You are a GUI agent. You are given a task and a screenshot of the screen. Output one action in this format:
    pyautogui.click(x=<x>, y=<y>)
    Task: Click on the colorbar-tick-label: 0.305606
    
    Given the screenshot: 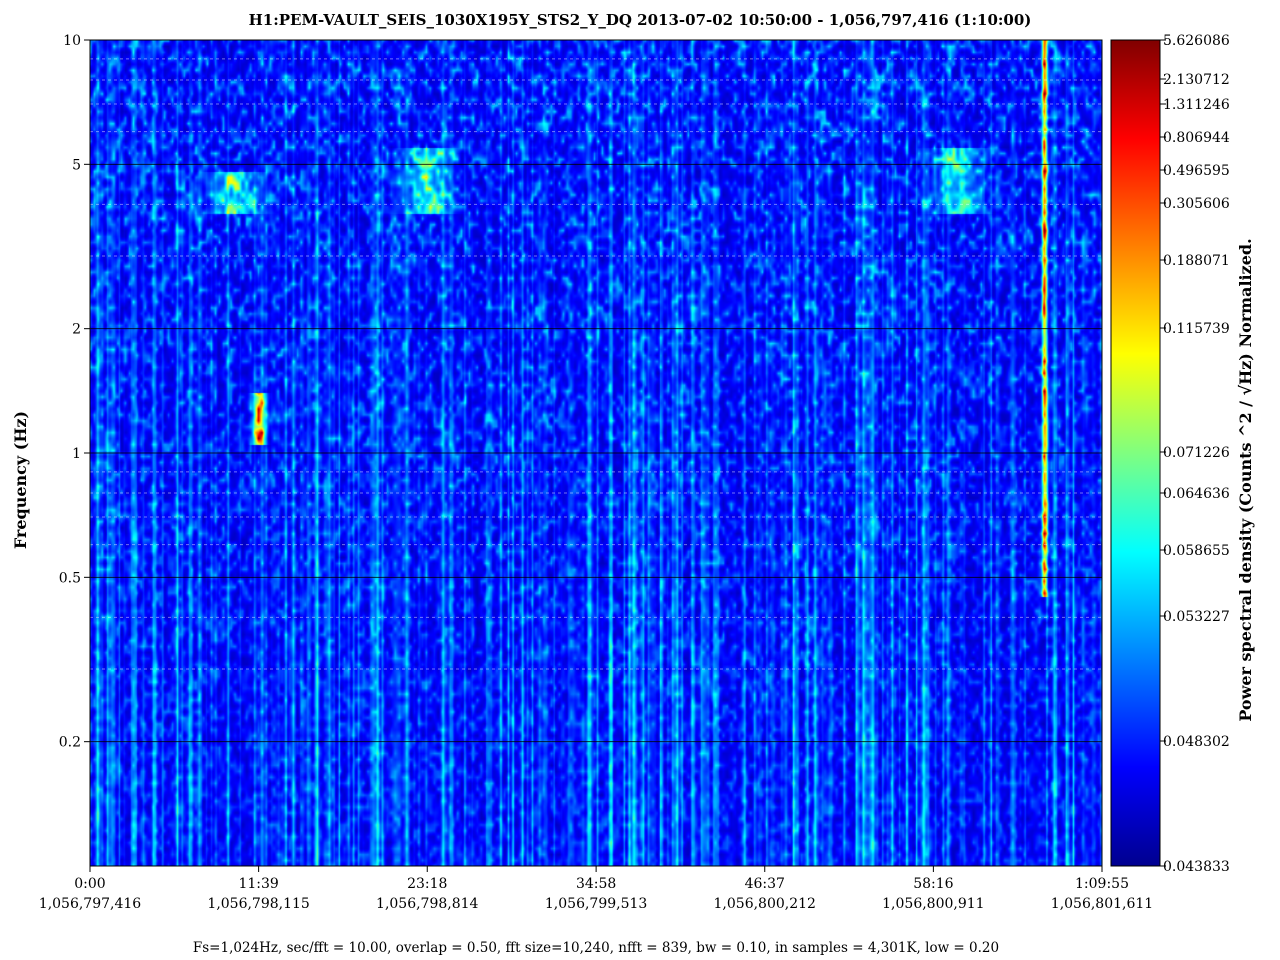 What is the action you would take?
    pyautogui.click(x=1196, y=204)
    